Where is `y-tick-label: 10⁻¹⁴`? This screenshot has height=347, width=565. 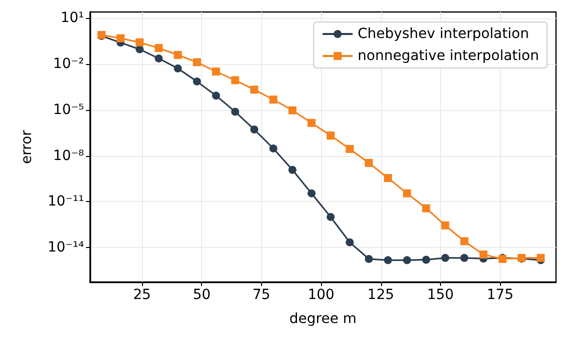 y-tick-label: 10⁻¹⁴ is located at coordinates (66, 248).